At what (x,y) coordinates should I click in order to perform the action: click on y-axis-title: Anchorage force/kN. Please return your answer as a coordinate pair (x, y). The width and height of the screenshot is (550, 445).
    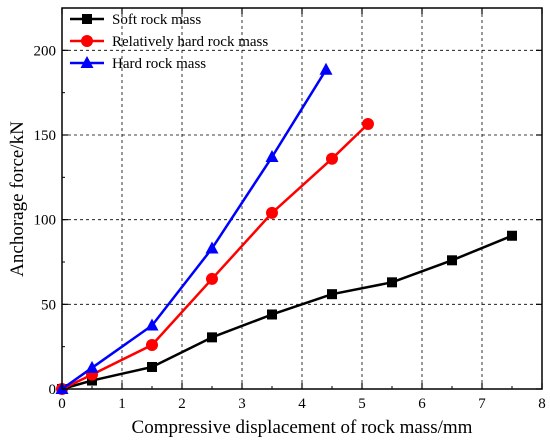
    Looking at the image, I should click on (17, 199).